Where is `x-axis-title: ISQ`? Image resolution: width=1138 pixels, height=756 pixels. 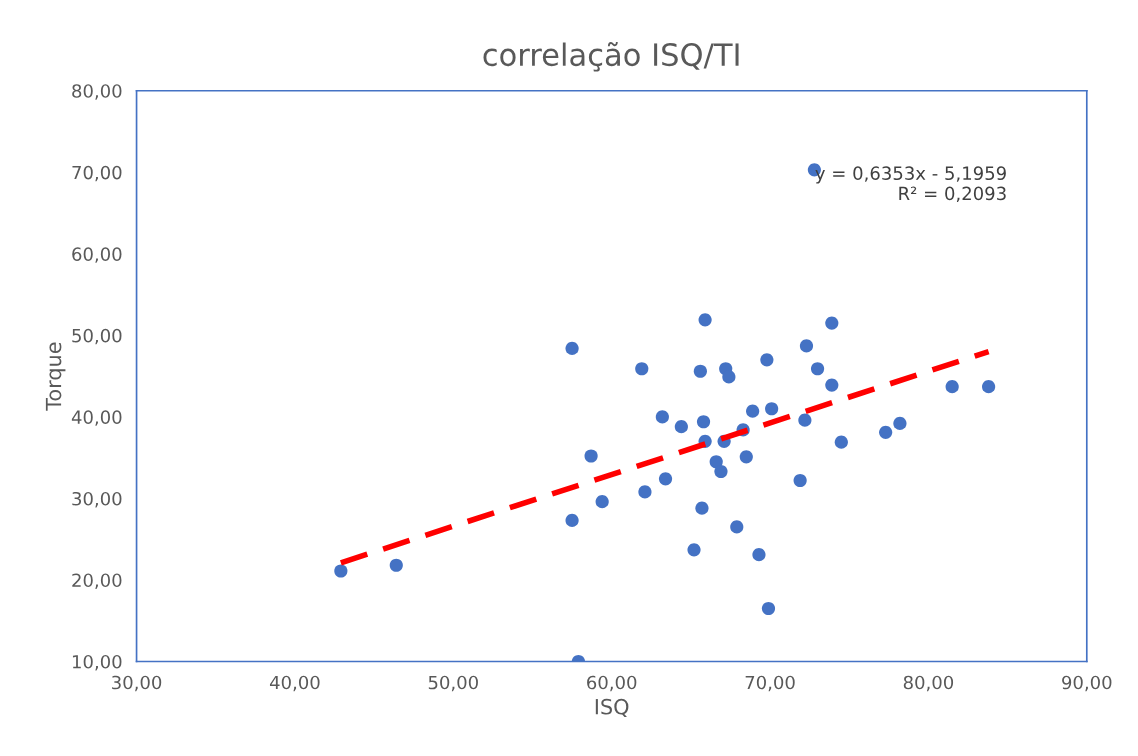
x-axis-title: ISQ is located at coordinates (612, 707).